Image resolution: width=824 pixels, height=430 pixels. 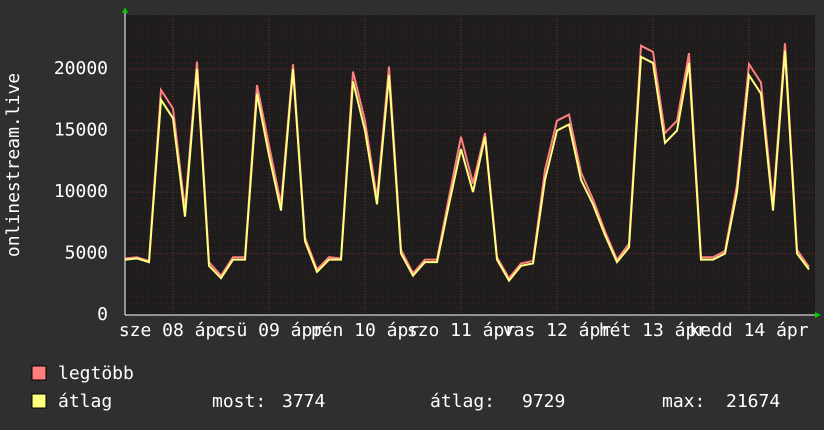 What do you see at coordinates (239, 401) in the screenshot?
I see `stat-label: most:` at bounding box center [239, 401].